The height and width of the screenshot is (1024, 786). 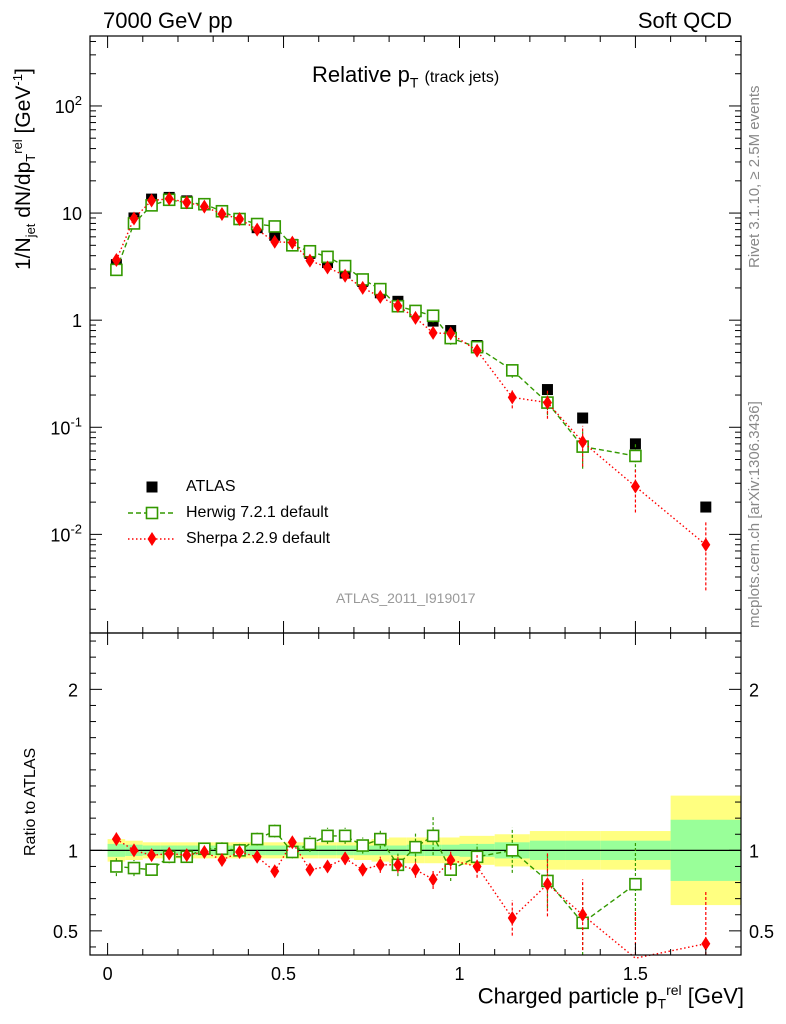 What do you see at coordinates (168, 20) in the screenshot?
I see `header-left: 7000 GeV pp` at bounding box center [168, 20].